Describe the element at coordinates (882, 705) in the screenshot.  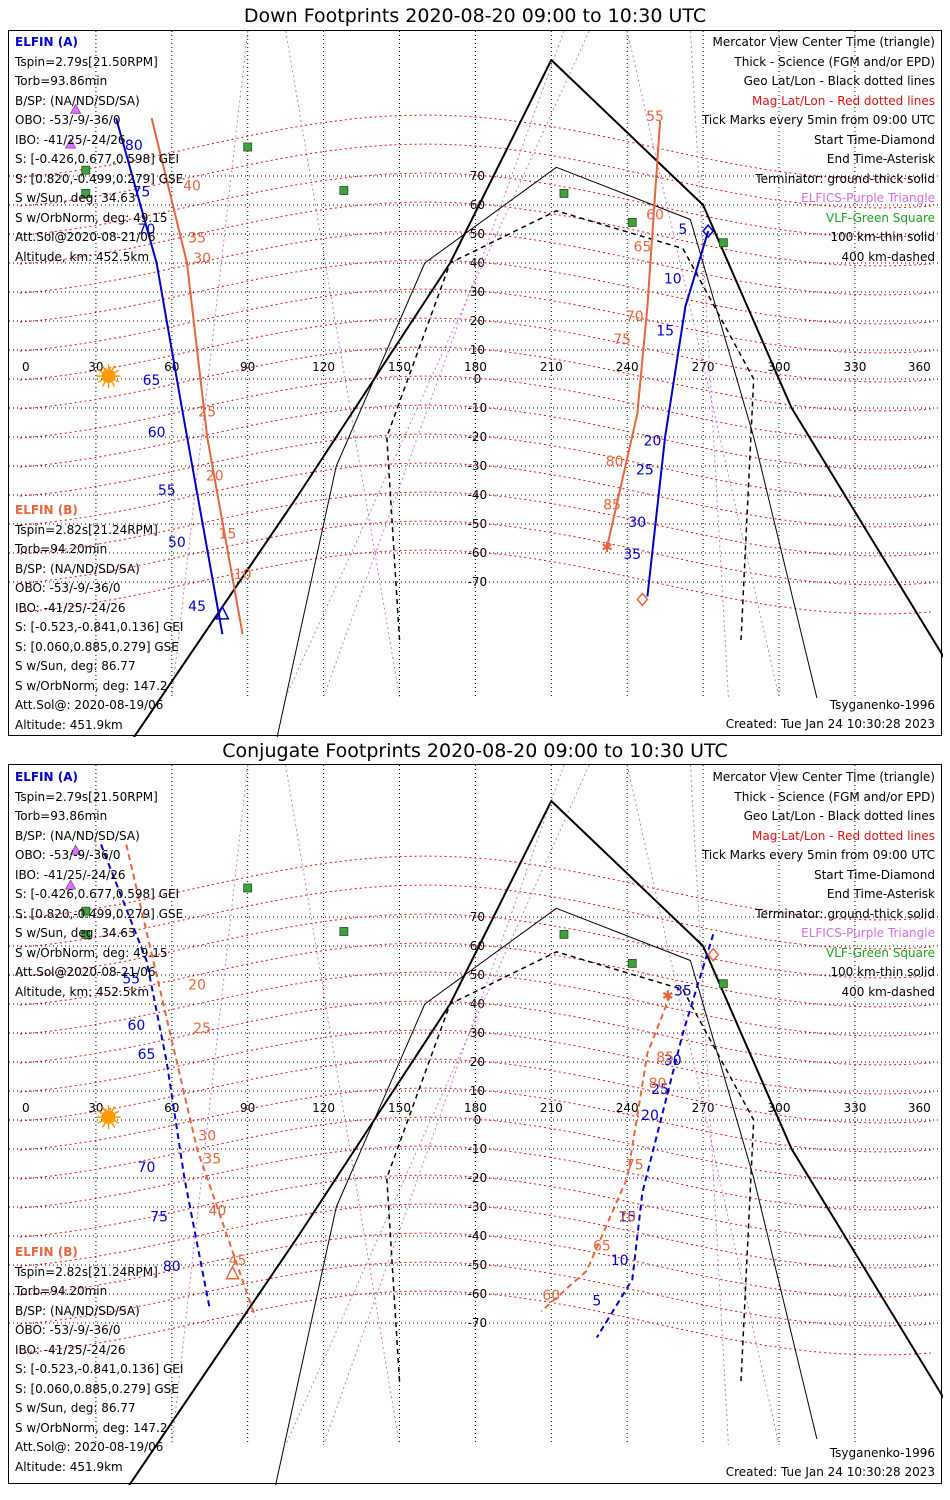
I see `model-label: Tsyganenko-1996` at that location.